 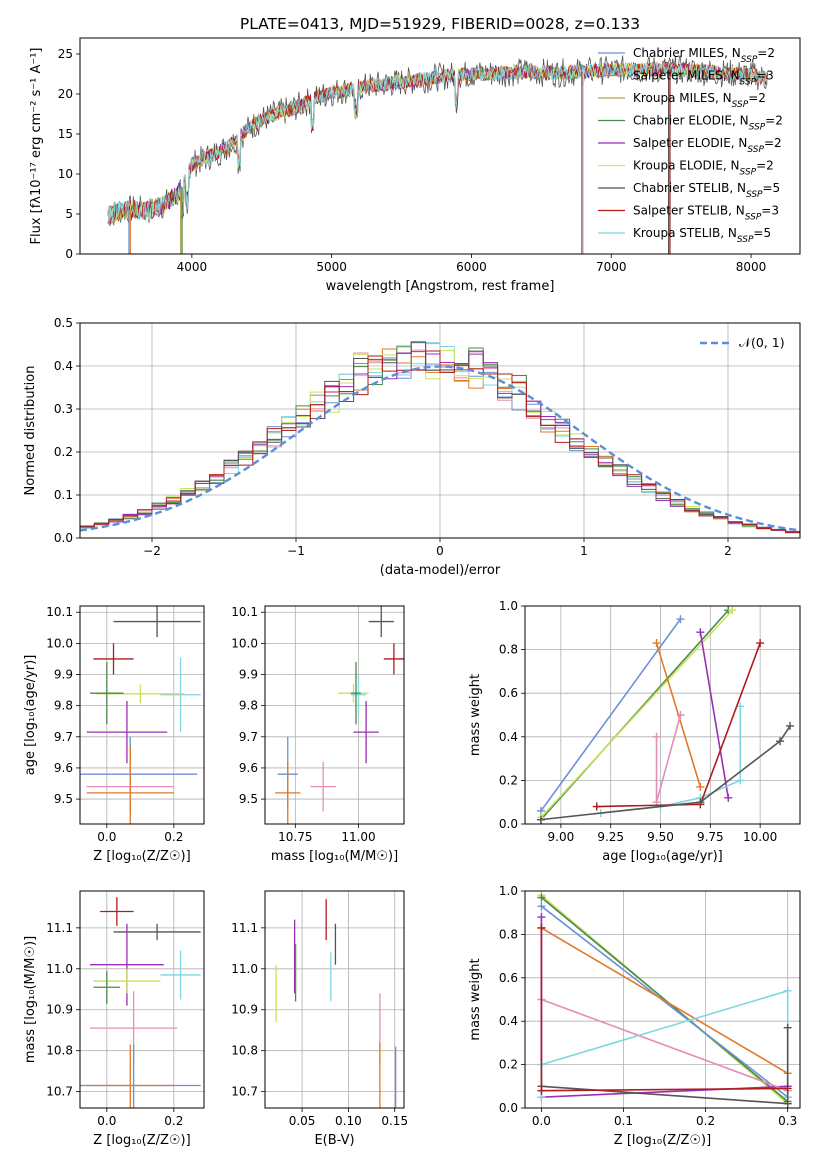 I want to click on y-tick-label: 5, so click(x=69, y=214).